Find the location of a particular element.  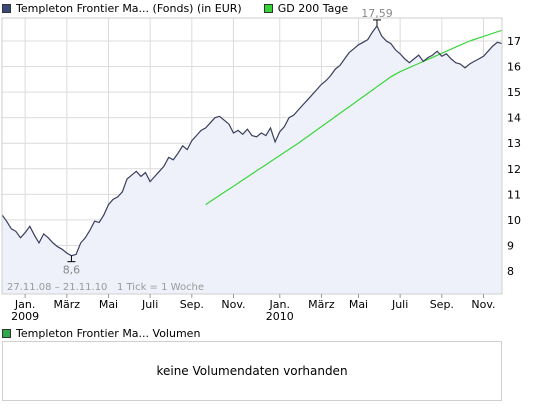

y-tick-label: 17 is located at coordinates (514, 41).